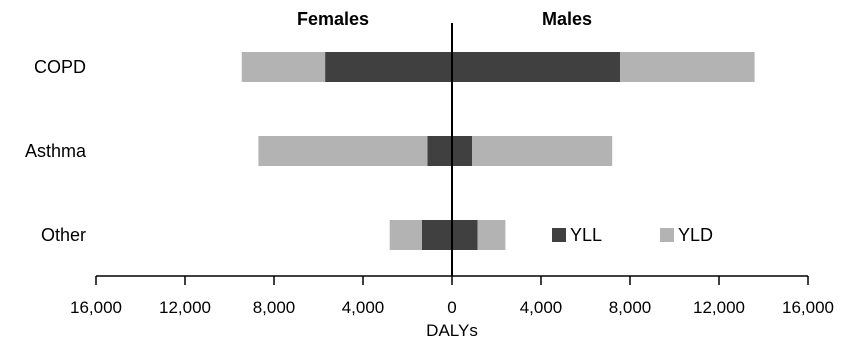 The image size is (843, 342). Describe the element at coordinates (439, 151) in the screenshot. I see `bar-asthma-females-yll` at that location.